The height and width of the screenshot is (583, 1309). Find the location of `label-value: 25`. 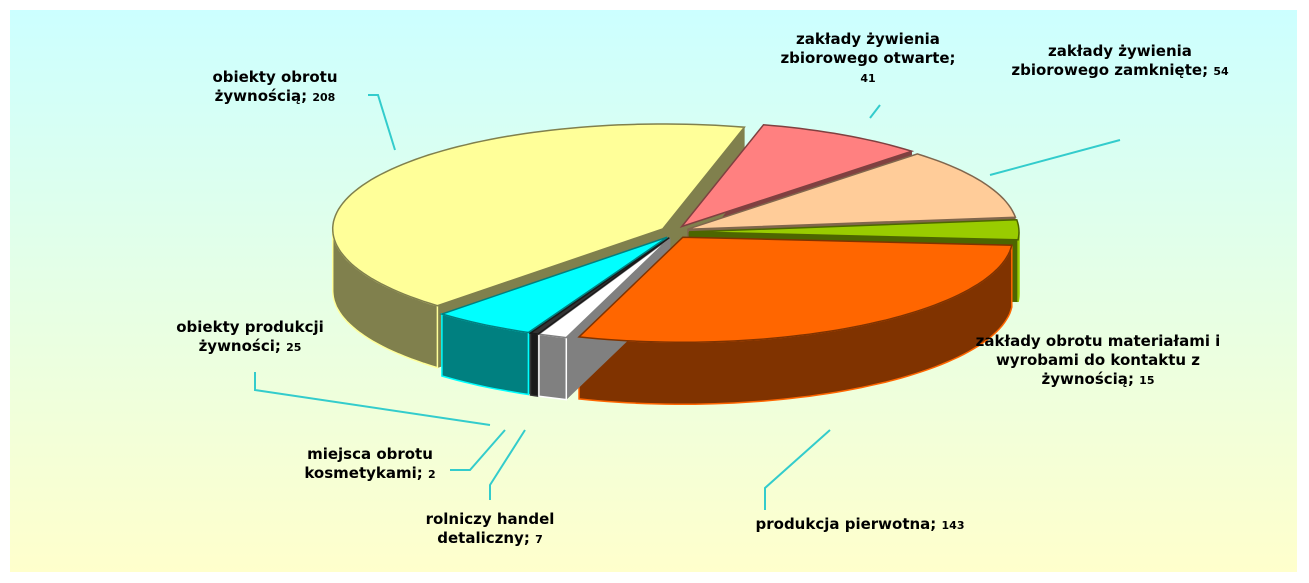

label-value: 25 is located at coordinates (294, 347).